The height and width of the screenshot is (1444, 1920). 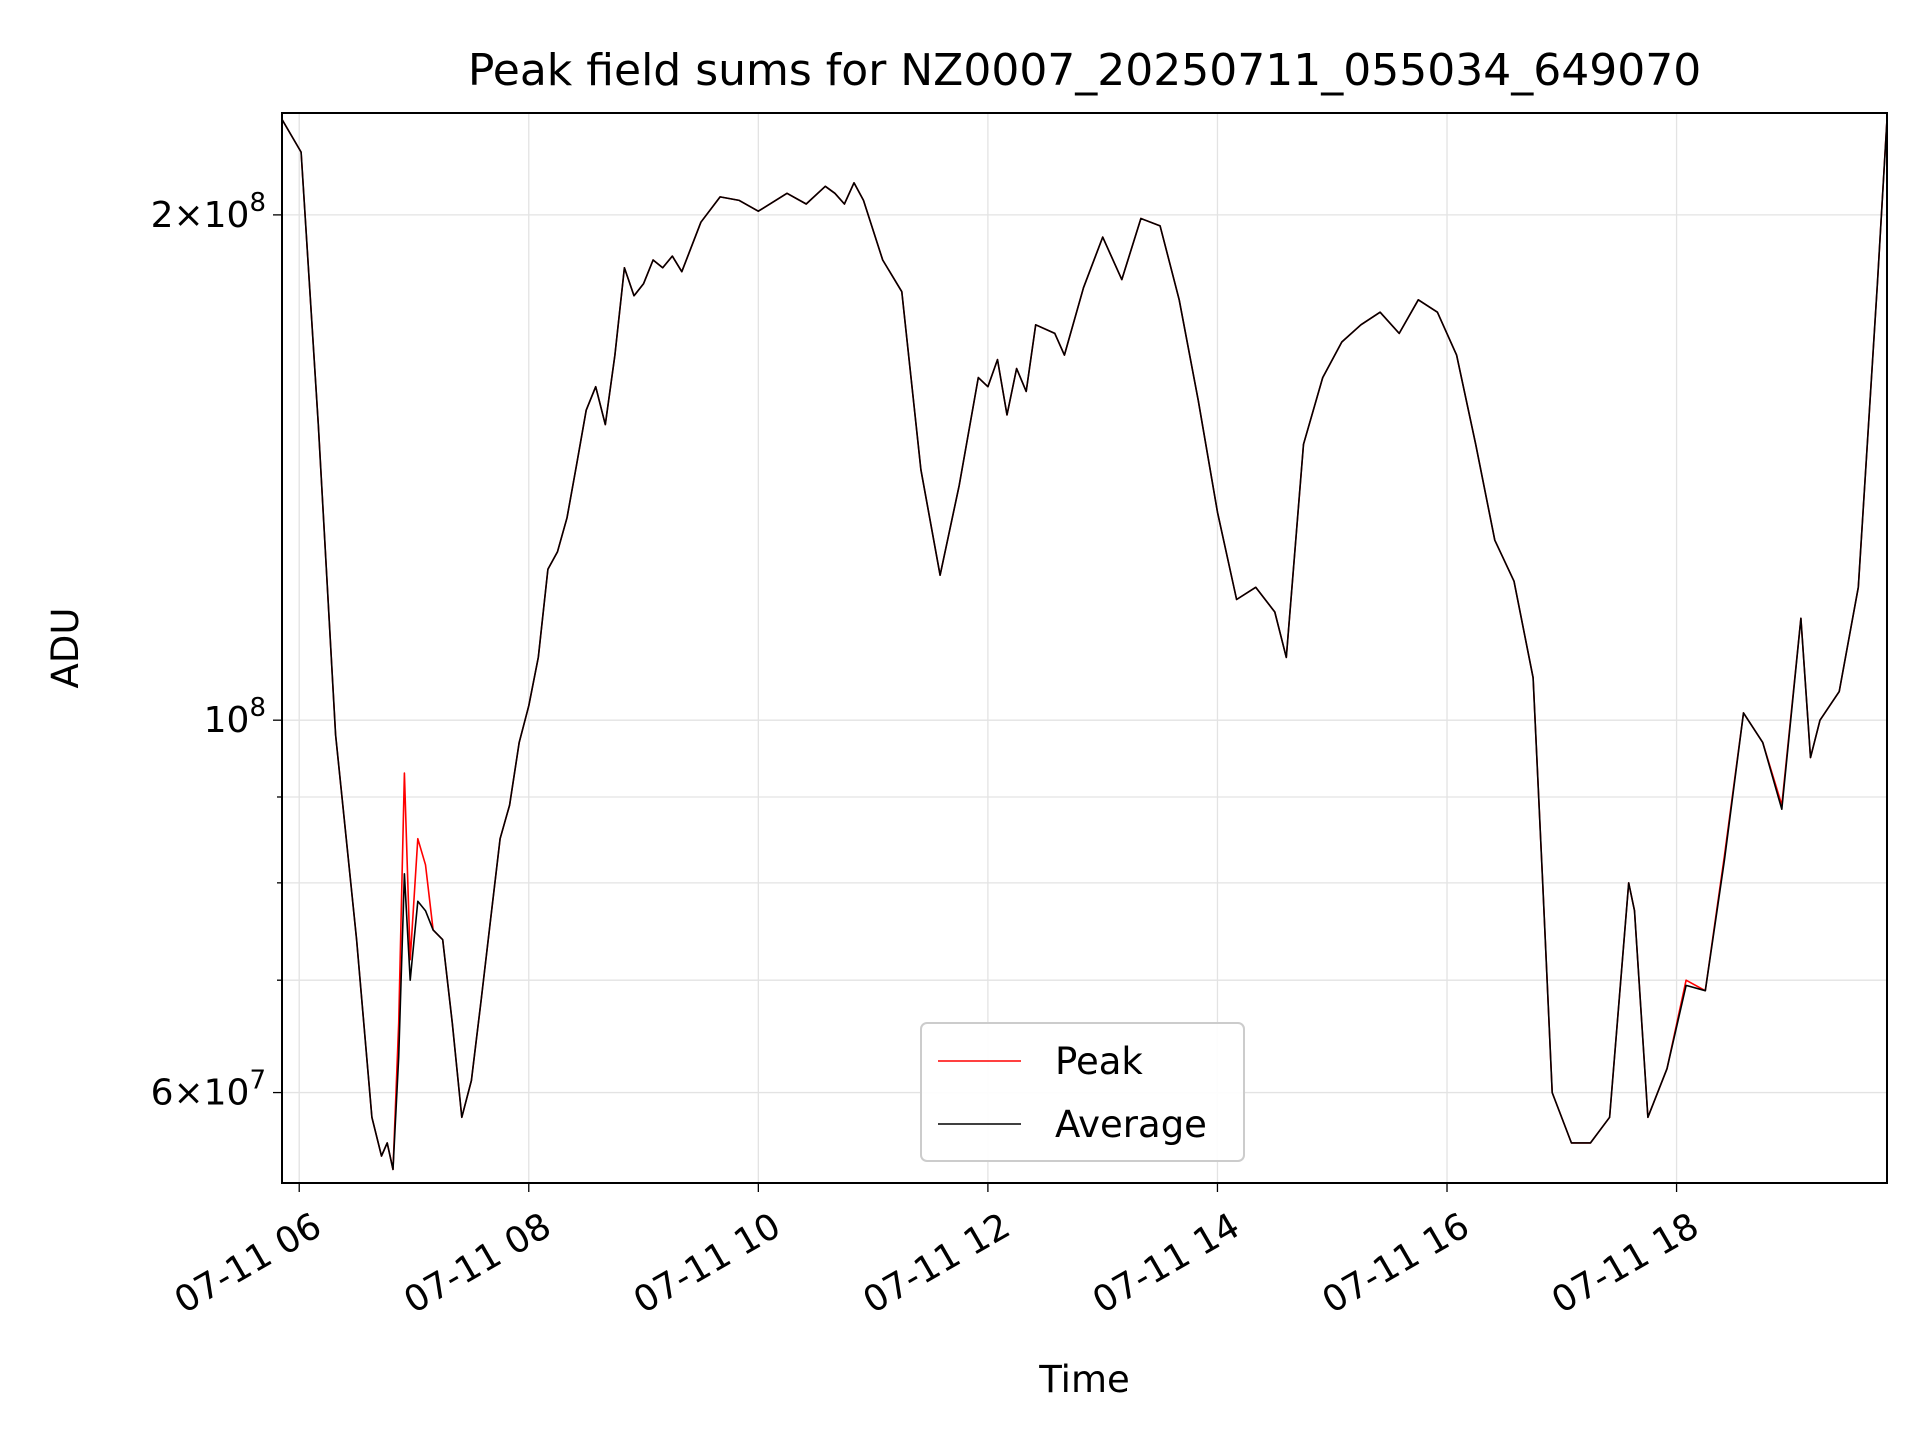 I want to click on y-tick-label: 2×108, so click(x=208, y=212).